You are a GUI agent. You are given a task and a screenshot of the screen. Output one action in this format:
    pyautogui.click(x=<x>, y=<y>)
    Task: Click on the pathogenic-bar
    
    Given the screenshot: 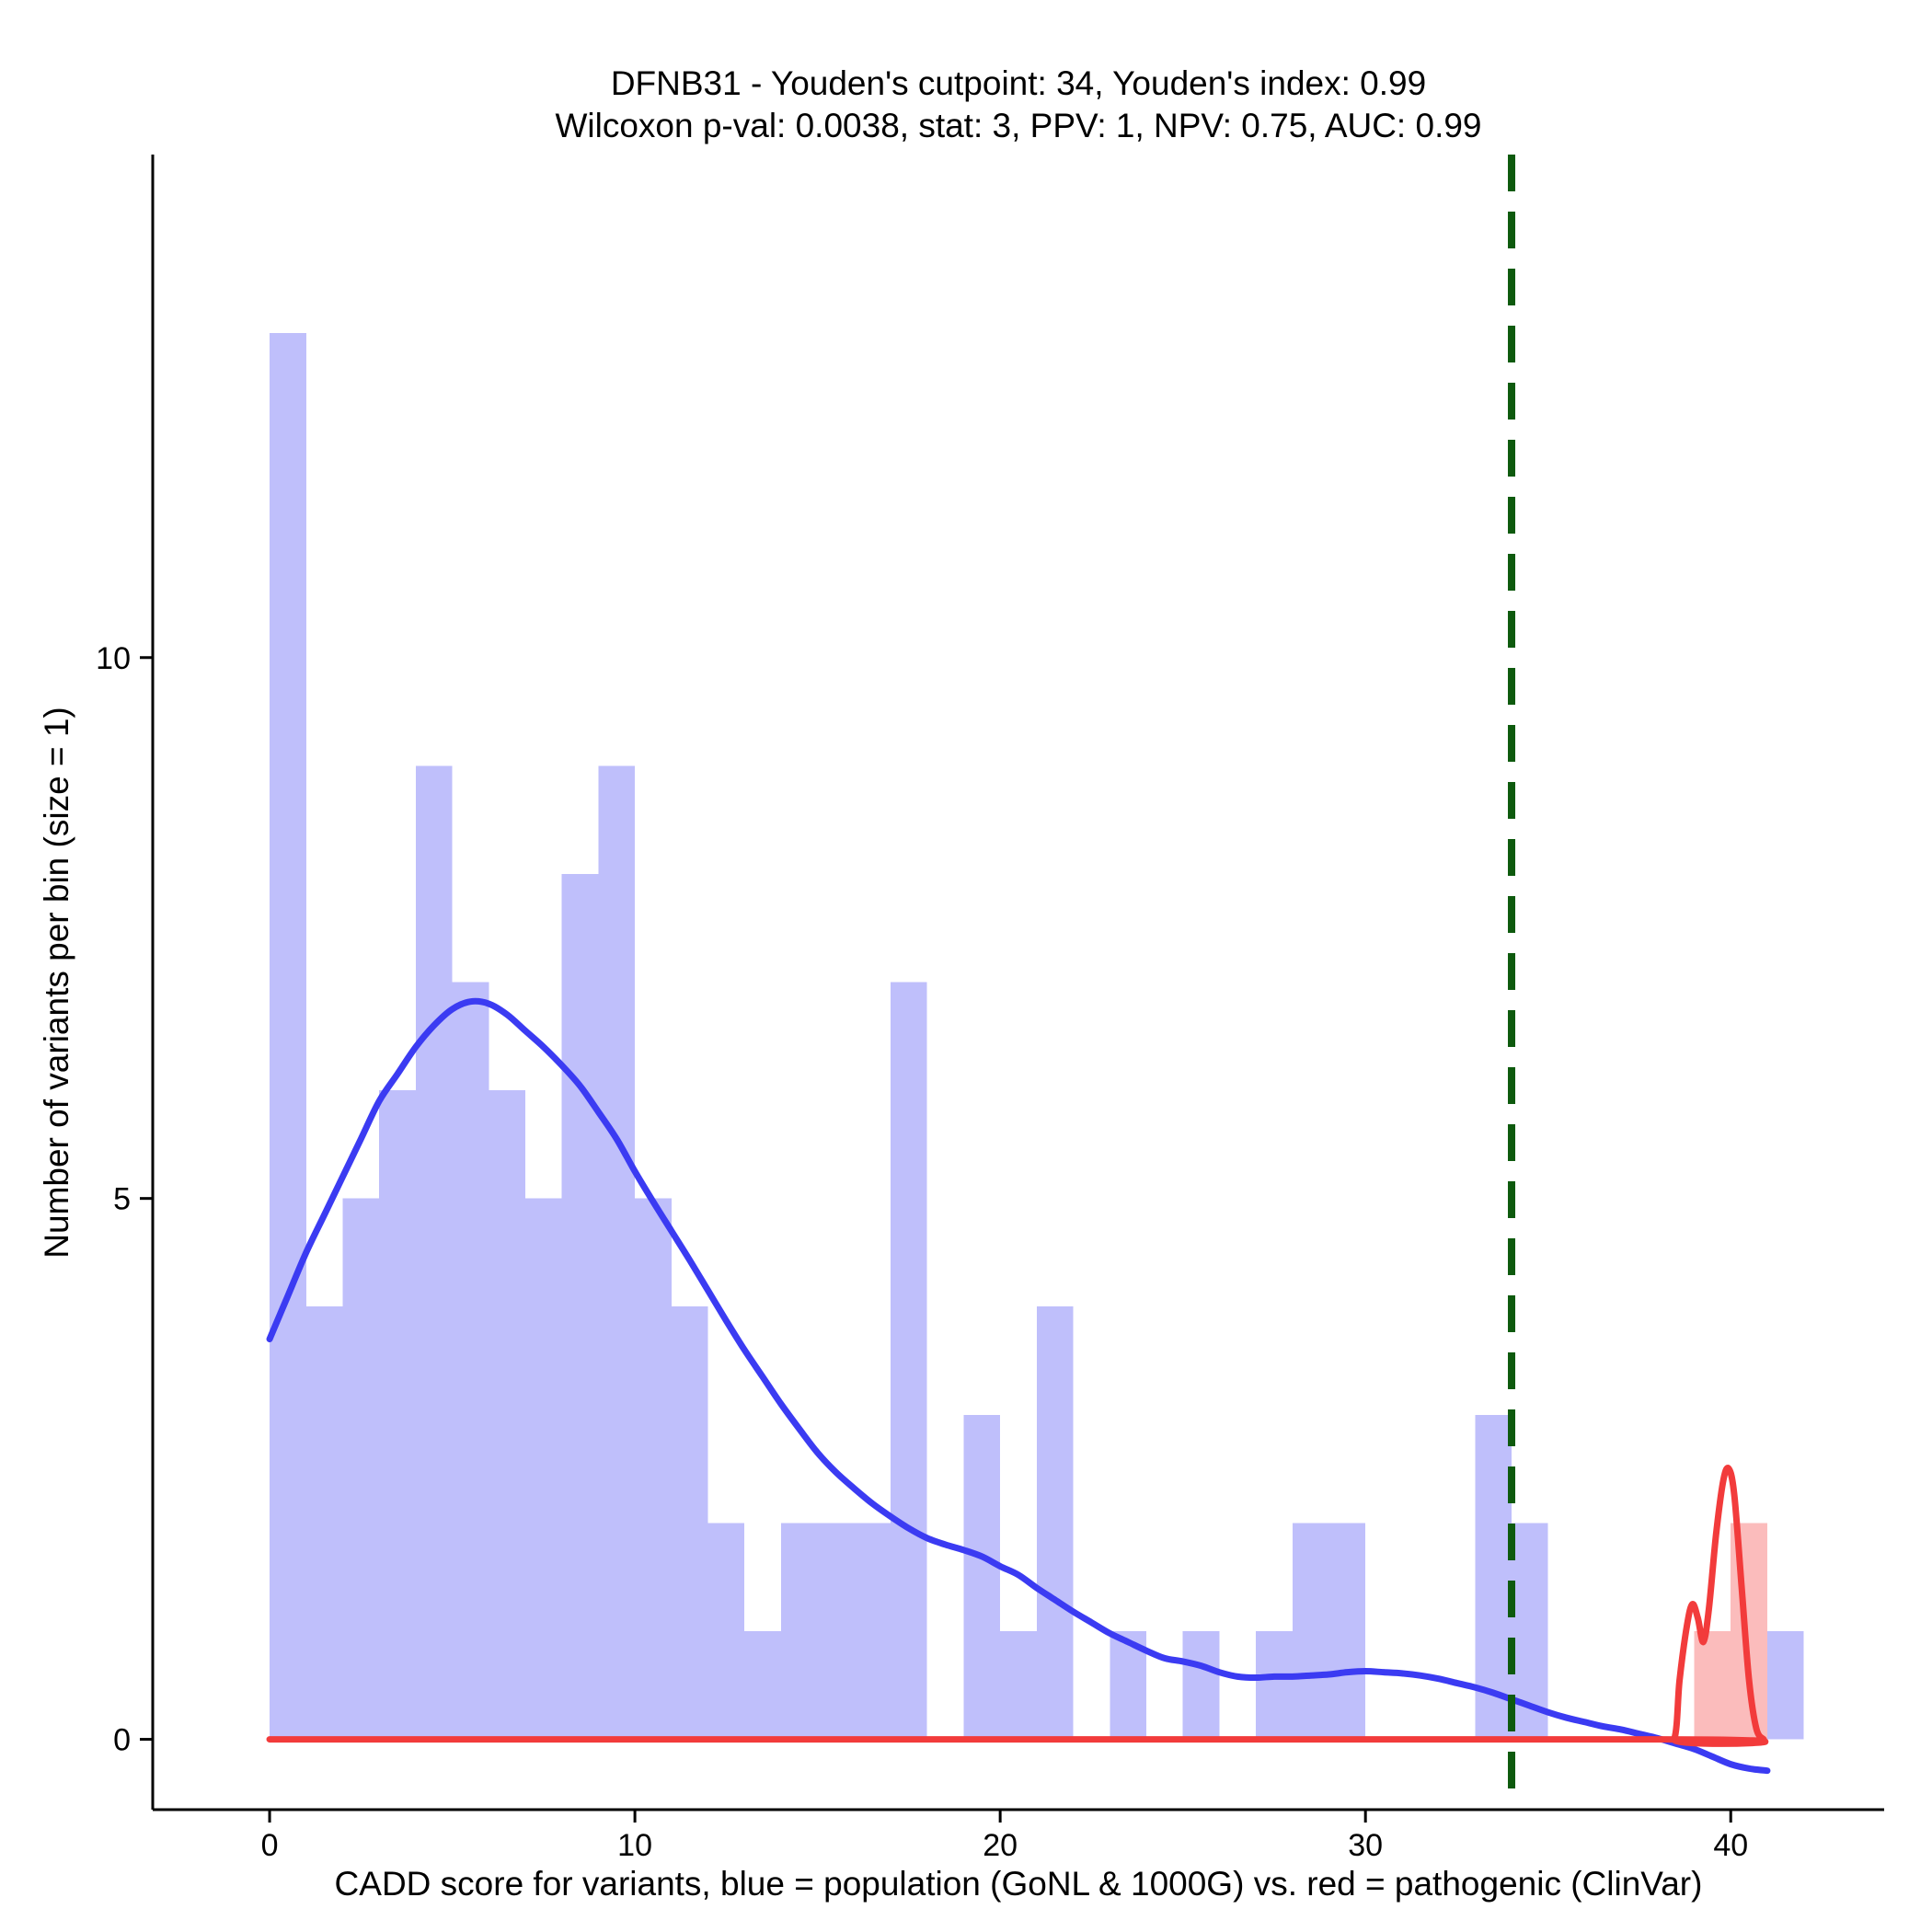 What is the action you would take?
    pyautogui.click(x=1712, y=1685)
    